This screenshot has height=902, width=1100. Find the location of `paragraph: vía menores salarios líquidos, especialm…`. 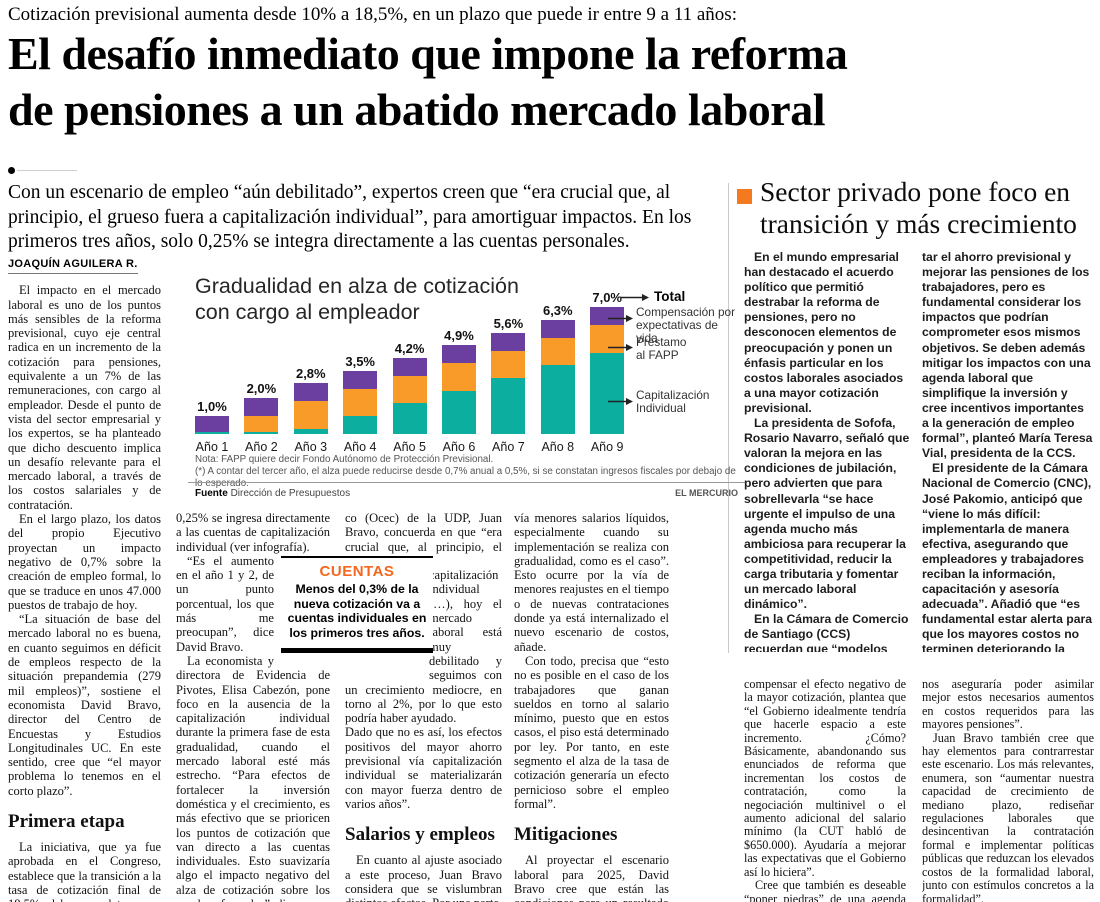

paragraph: vía menores salarios líquidos, especialm… is located at coordinates (591, 582).